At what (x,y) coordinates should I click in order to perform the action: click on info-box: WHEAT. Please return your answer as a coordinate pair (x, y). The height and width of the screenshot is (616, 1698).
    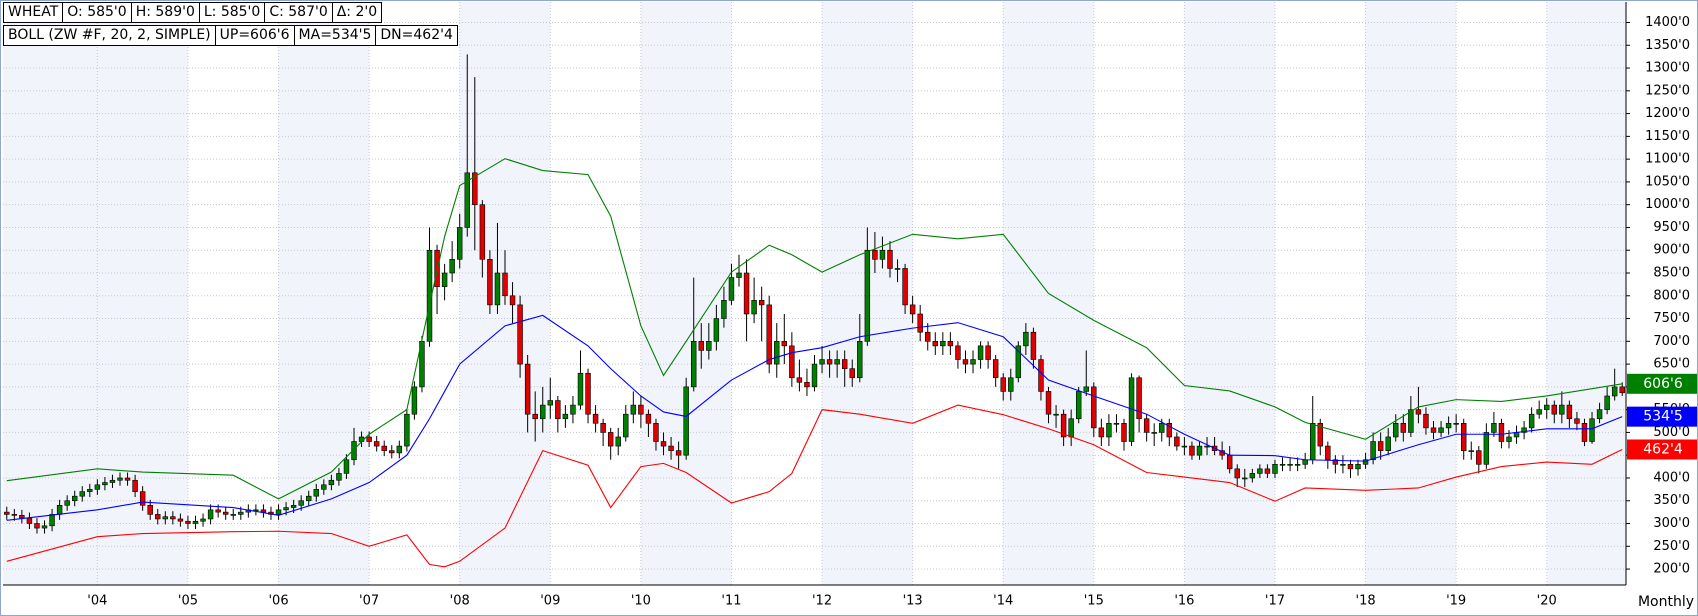
    Looking at the image, I should click on (33, 12).